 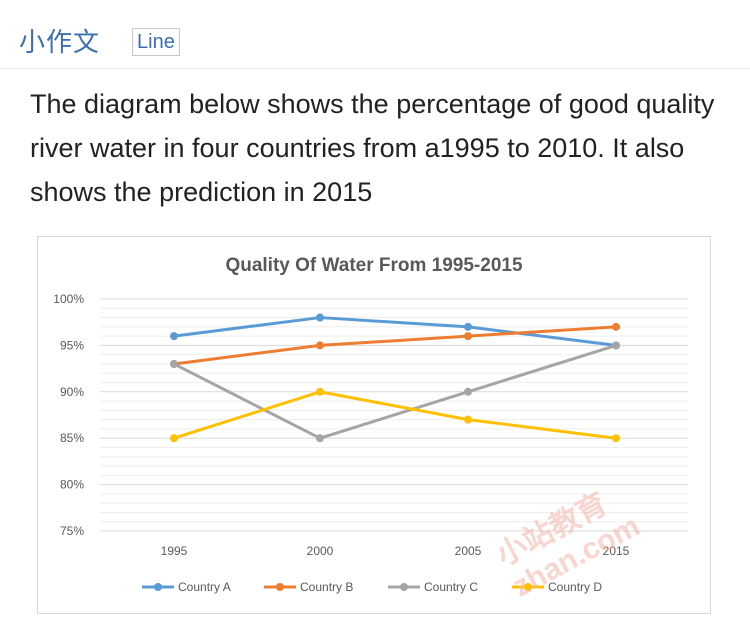 What do you see at coordinates (174, 551) in the screenshot?
I see `x-tick-label: 1995` at bounding box center [174, 551].